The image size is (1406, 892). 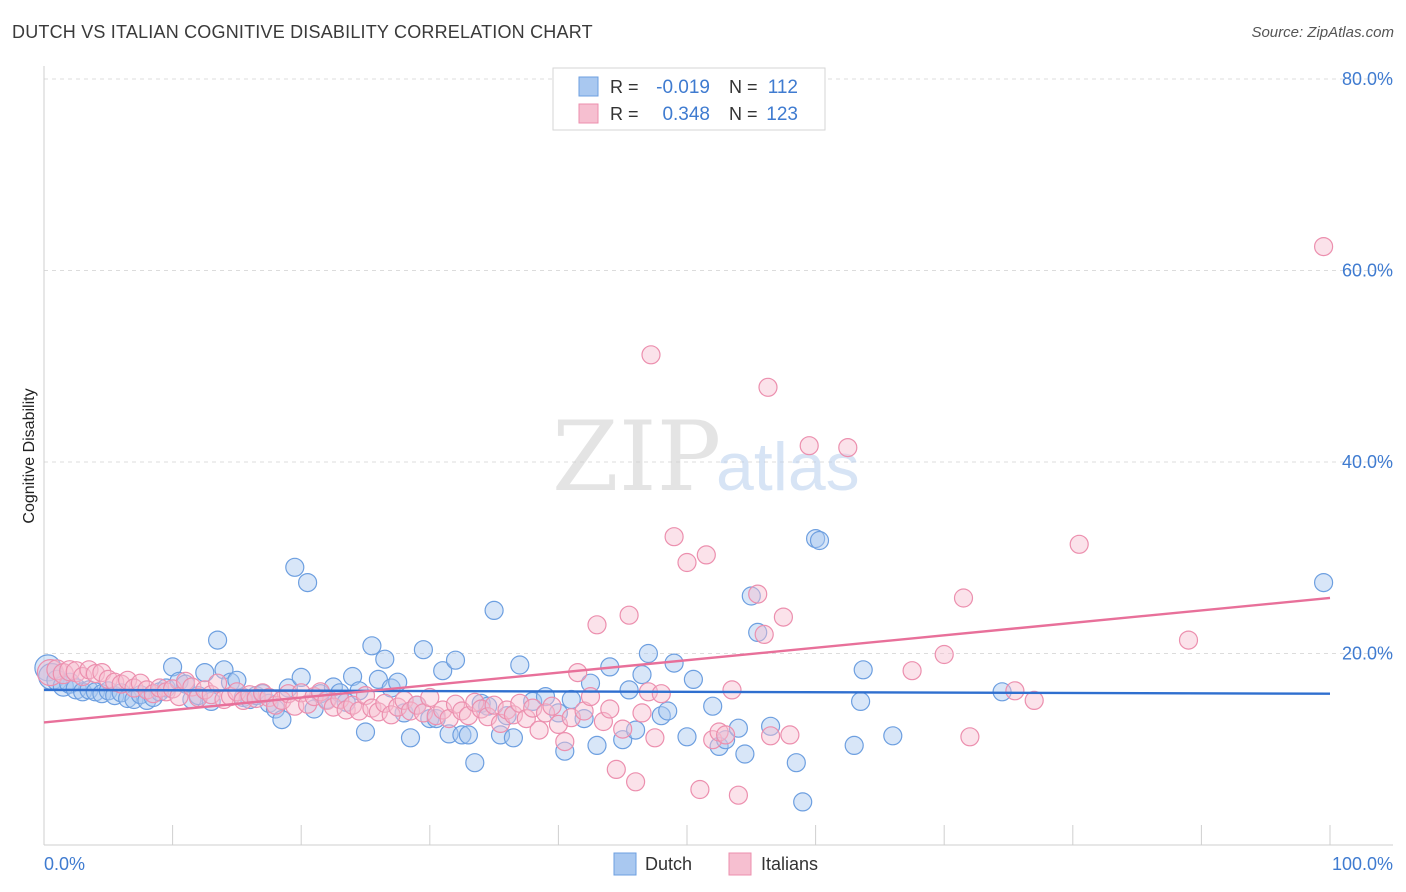 What do you see at coordinates (782, 114) in the screenshot?
I see `italian-n-value: 123` at bounding box center [782, 114].